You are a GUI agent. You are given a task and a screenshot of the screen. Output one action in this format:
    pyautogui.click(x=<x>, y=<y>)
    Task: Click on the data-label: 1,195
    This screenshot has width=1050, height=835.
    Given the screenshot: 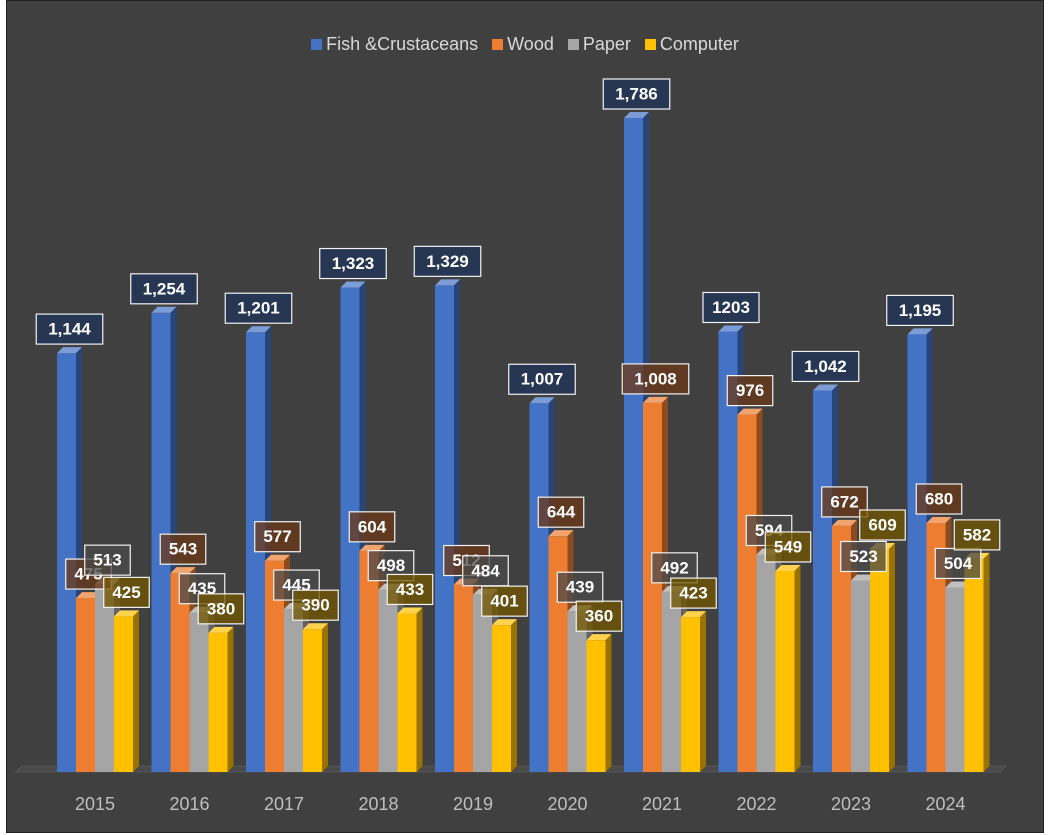 What is the action you would take?
    pyautogui.click(x=920, y=310)
    